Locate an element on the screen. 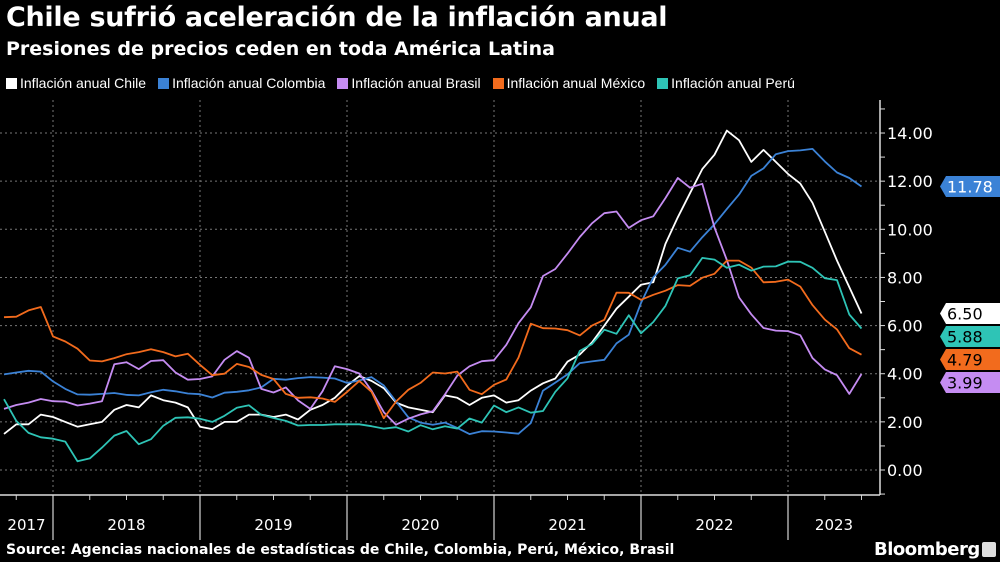 The height and width of the screenshot is (562, 1000). x-tick-label: 2021 is located at coordinates (567, 525).